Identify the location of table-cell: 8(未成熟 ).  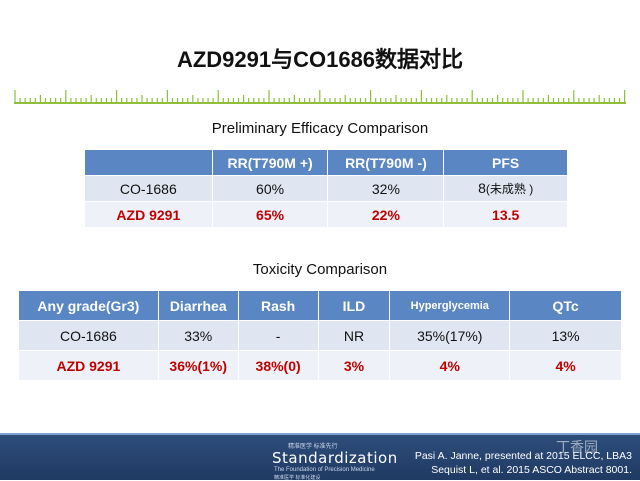
(505, 188).